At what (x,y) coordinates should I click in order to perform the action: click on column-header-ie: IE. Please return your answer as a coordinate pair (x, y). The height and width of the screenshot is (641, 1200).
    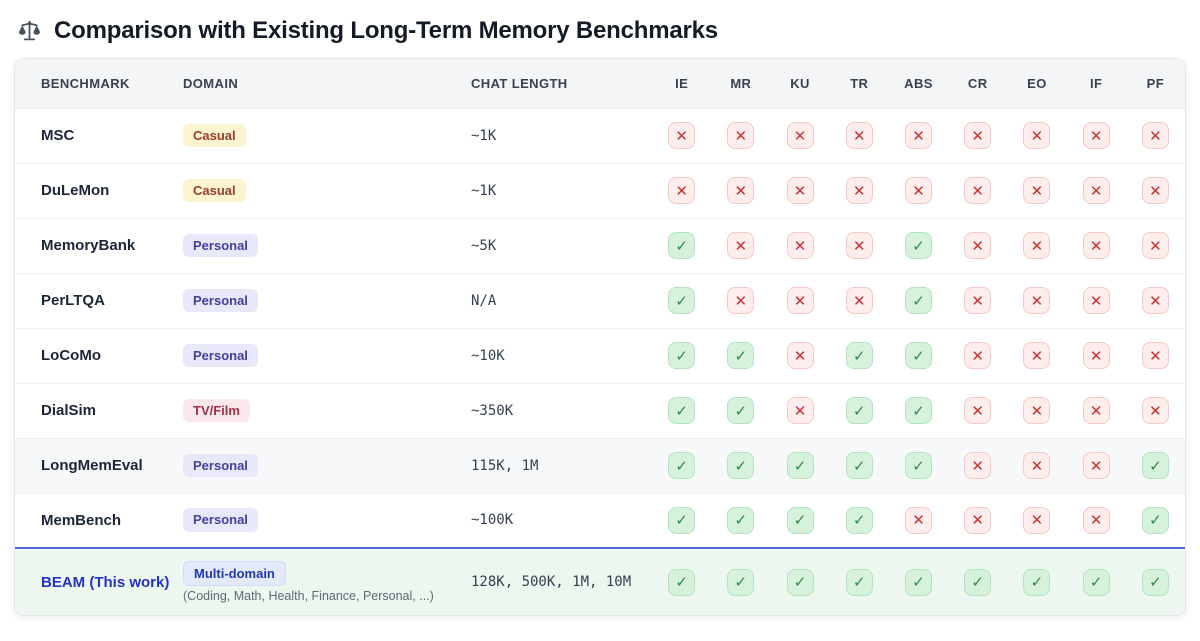
    Looking at the image, I should click on (682, 83).